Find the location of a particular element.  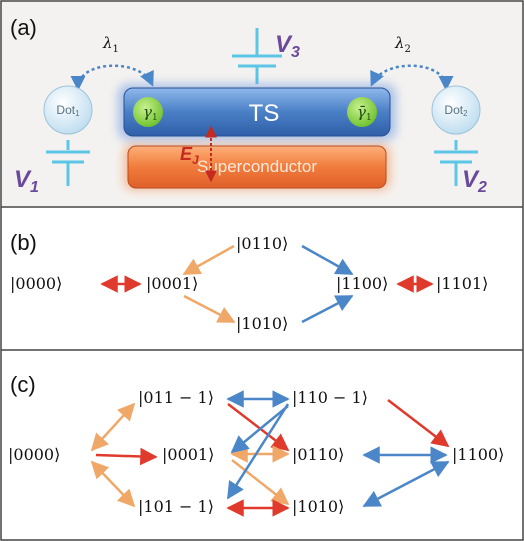

state-b-1101: |1101⟩ is located at coordinates (462, 283).